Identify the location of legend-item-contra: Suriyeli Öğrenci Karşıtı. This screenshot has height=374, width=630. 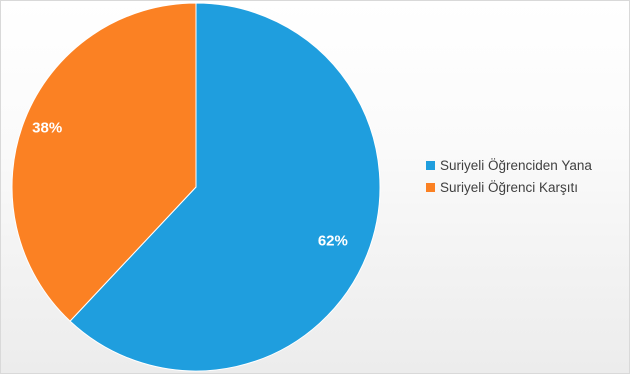
(509, 187).